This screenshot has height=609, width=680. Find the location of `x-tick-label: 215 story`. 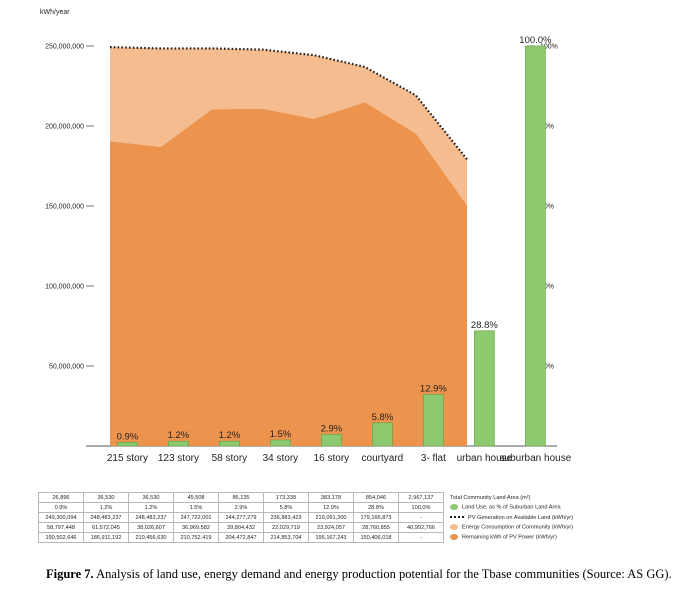

x-tick-label: 215 story is located at coordinates (127, 458).